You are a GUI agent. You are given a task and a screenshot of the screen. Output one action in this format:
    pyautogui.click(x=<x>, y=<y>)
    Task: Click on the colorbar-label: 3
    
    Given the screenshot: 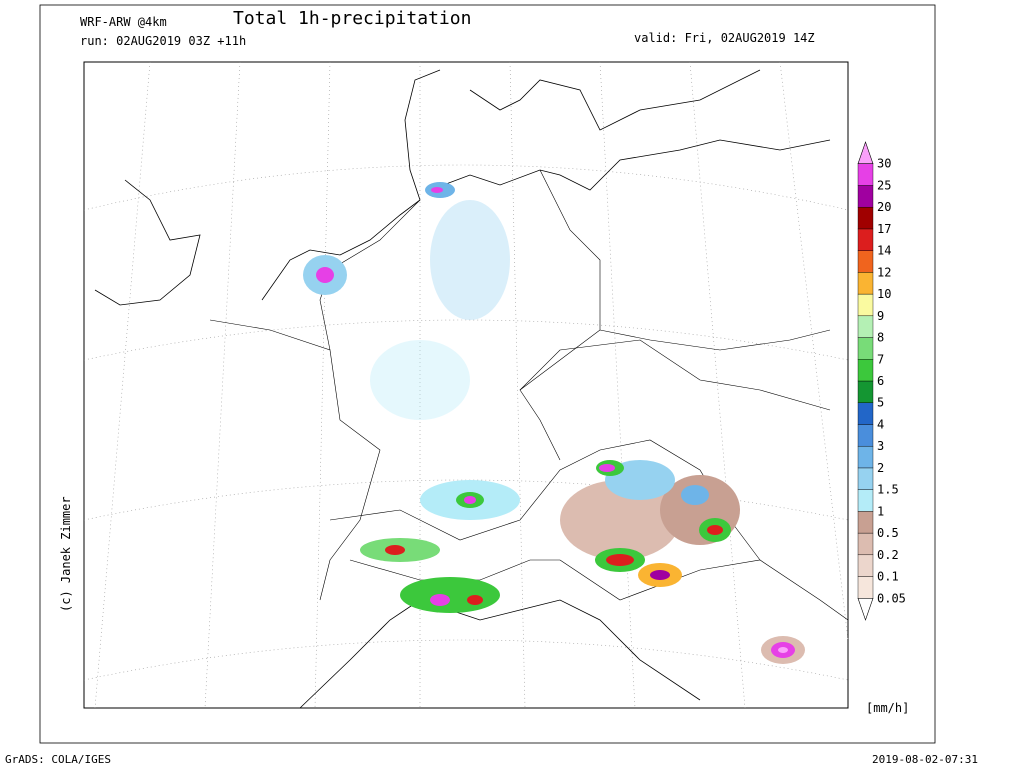 What is the action you would take?
    pyautogui.click(x=880, y=446)
    